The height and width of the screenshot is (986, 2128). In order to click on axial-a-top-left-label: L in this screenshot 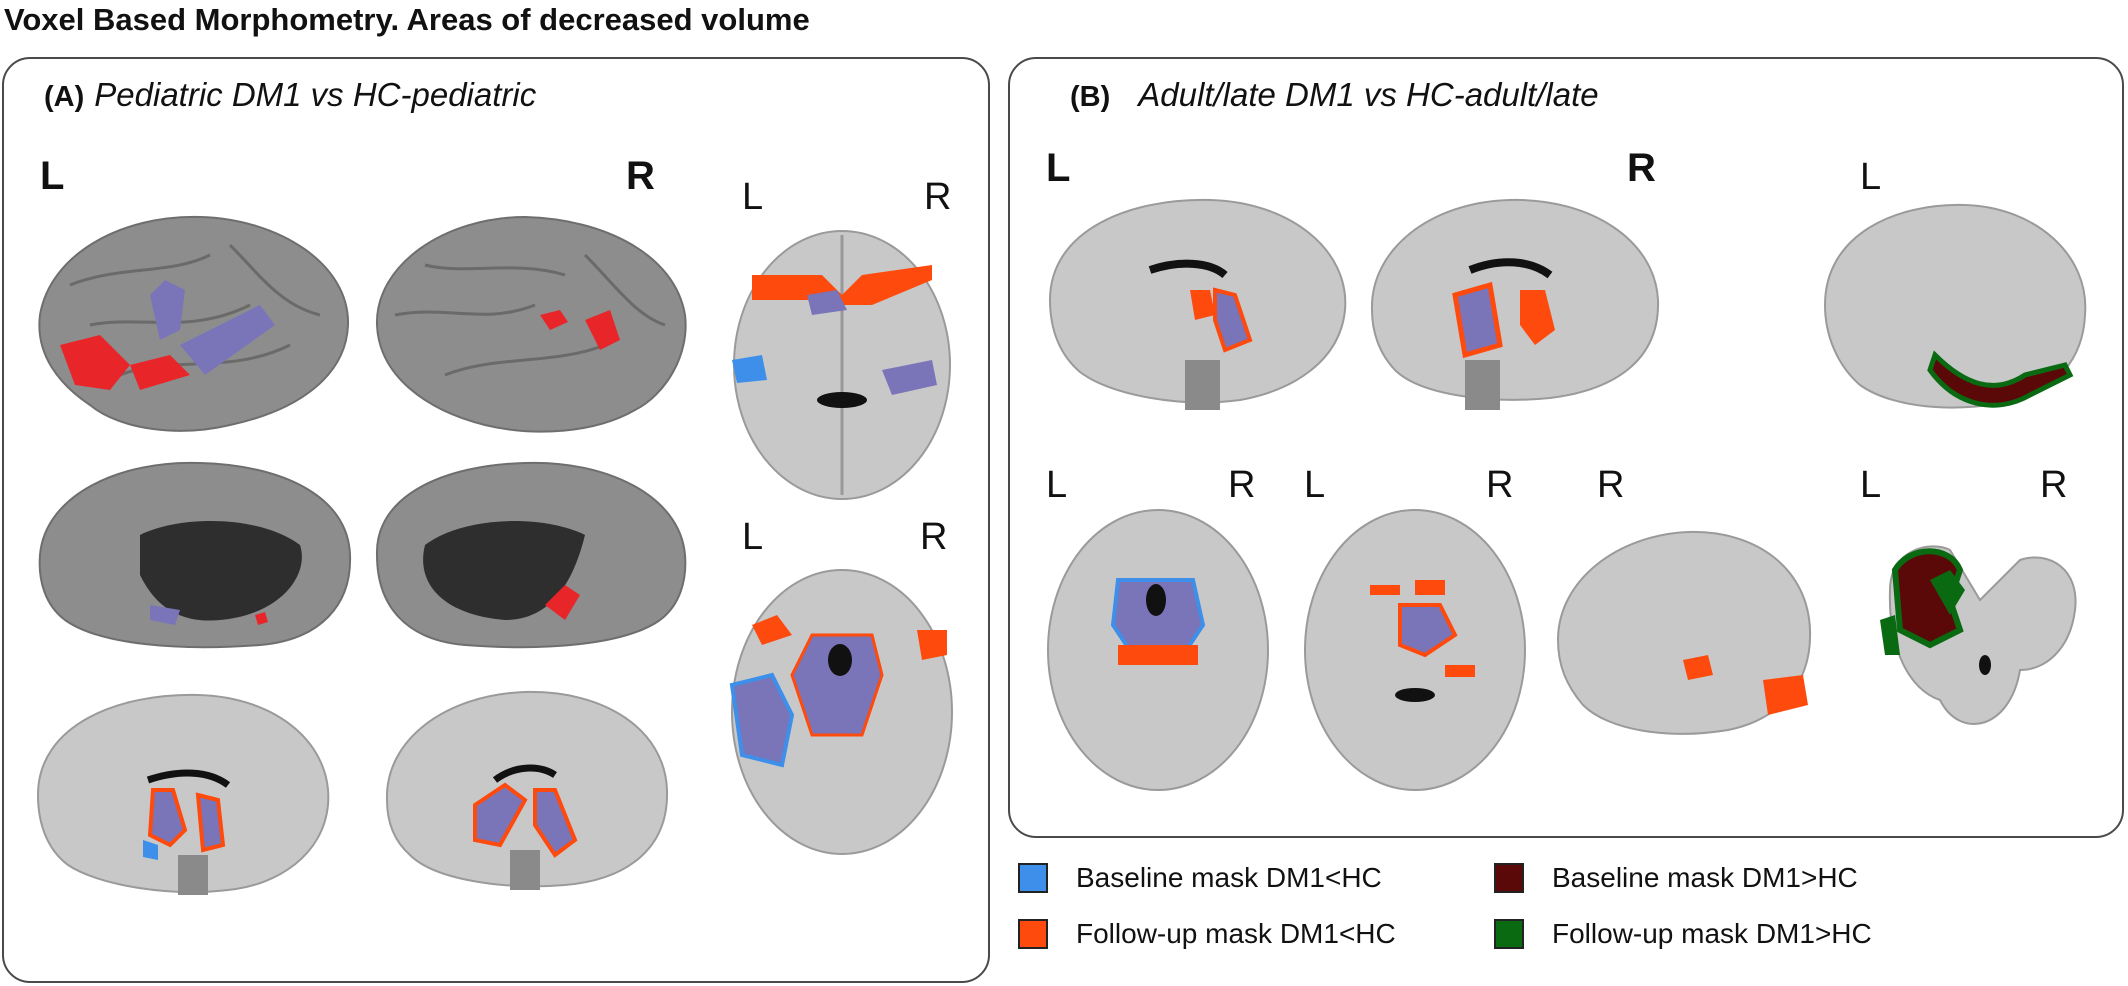, I will do `click(753, 197)`.